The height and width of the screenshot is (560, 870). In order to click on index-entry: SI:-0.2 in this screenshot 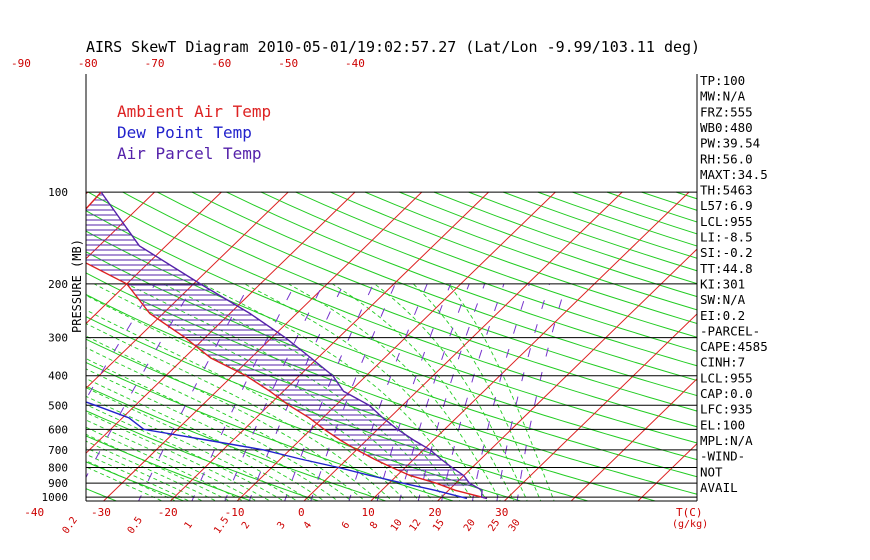, I will do `click(726, 252)`.